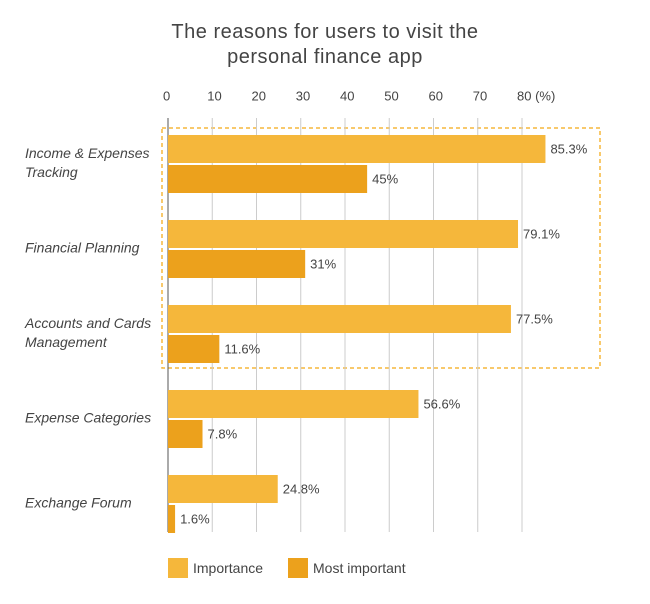 Image resolution: width=650 pixels, height=604 pixels. What do you see at coordinates (88, 332) in the screenshot?
I see `category-label: Accounts and Cards Management` at bounding box center [88, 332].